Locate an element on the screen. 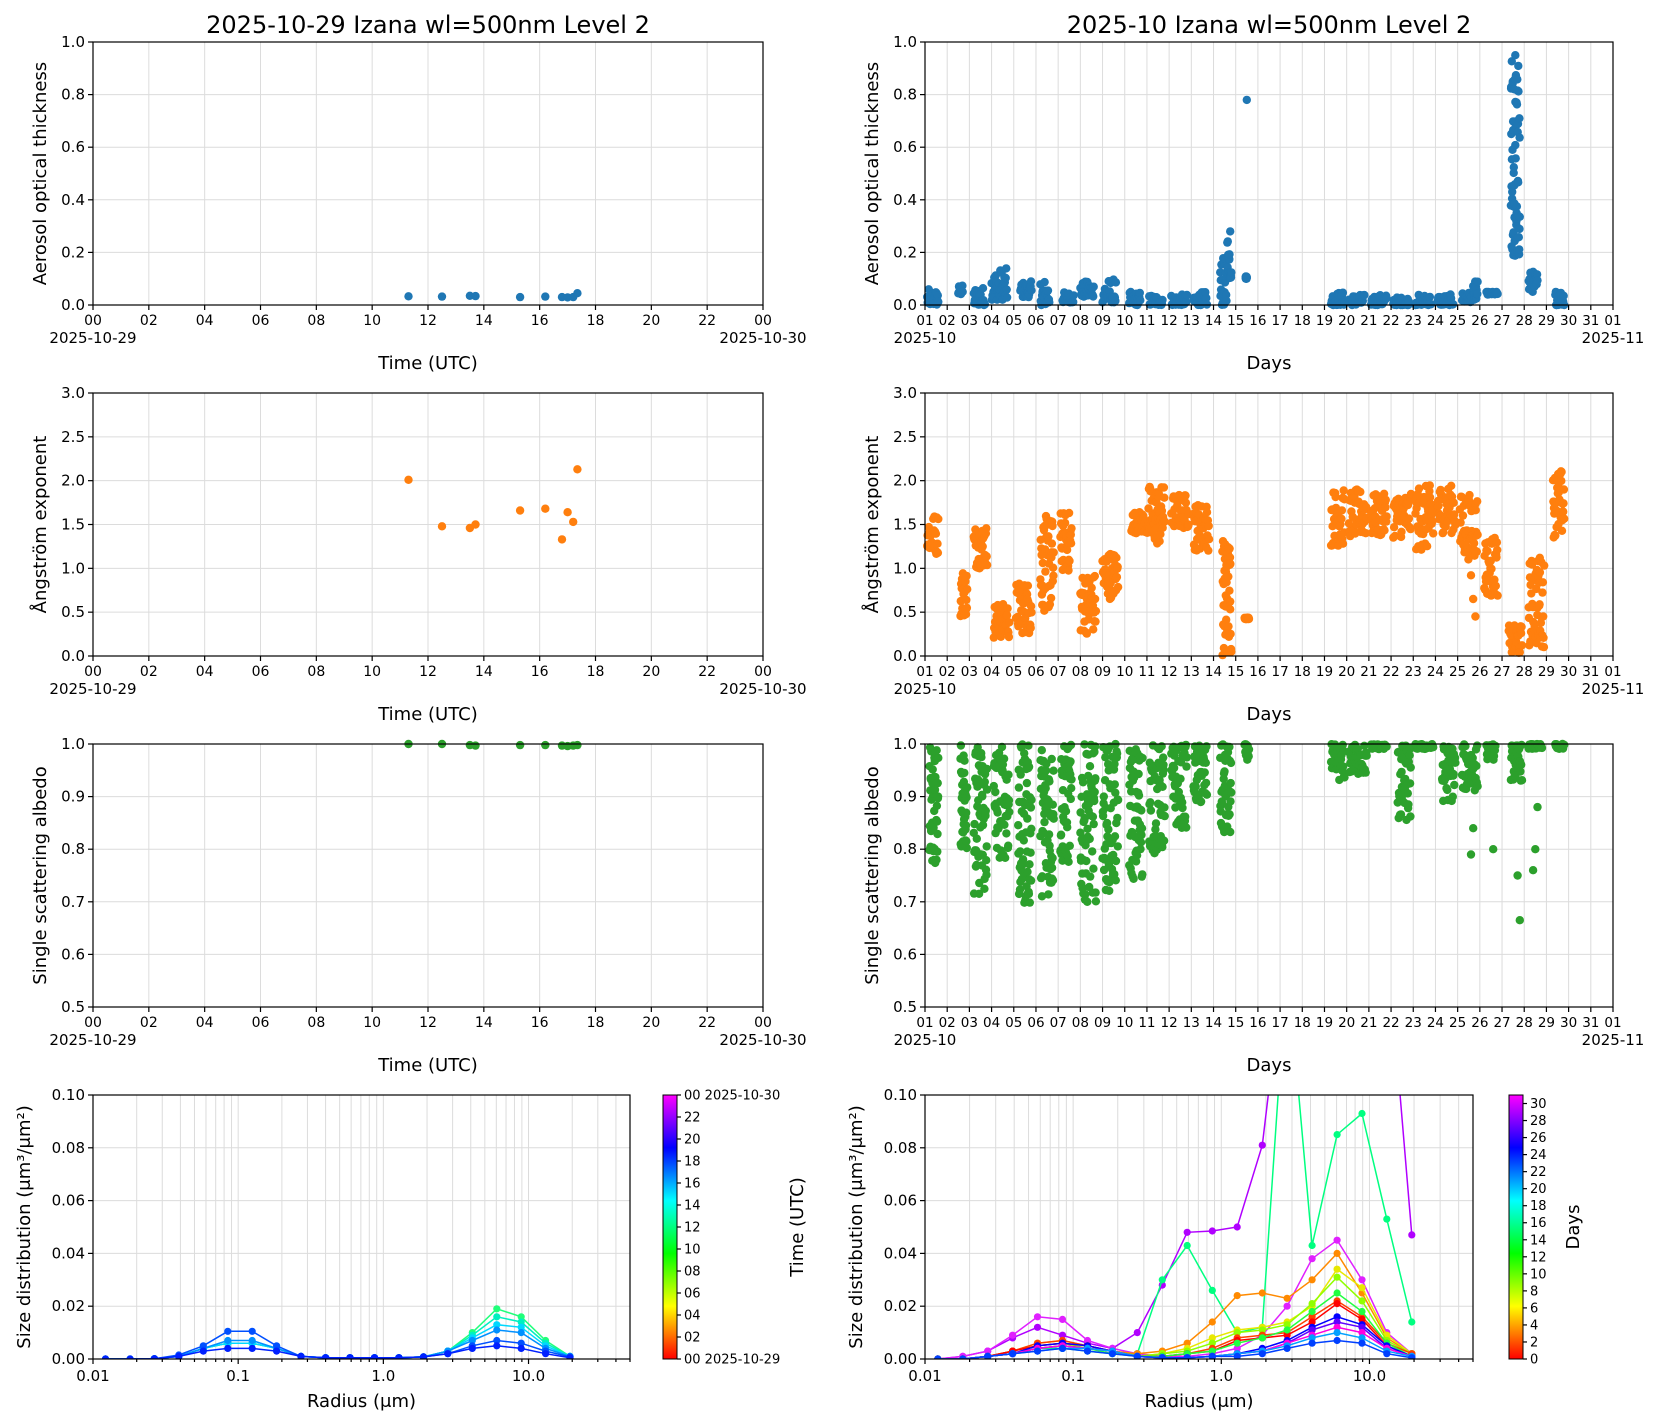  x-tick-label: 30 is located at coordinates (1568, 1023).